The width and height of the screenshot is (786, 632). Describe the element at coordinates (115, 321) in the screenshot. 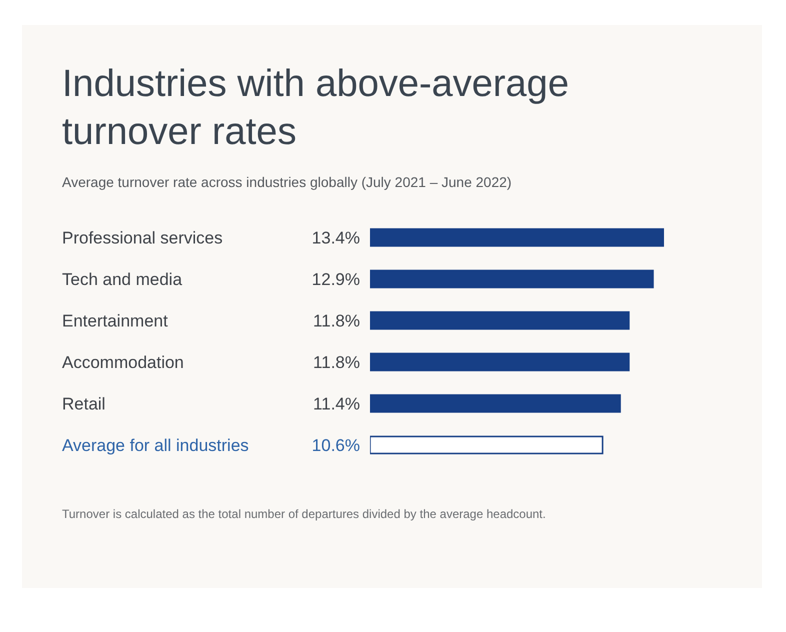

I see `y-tick-label: Entertainment` at that location.